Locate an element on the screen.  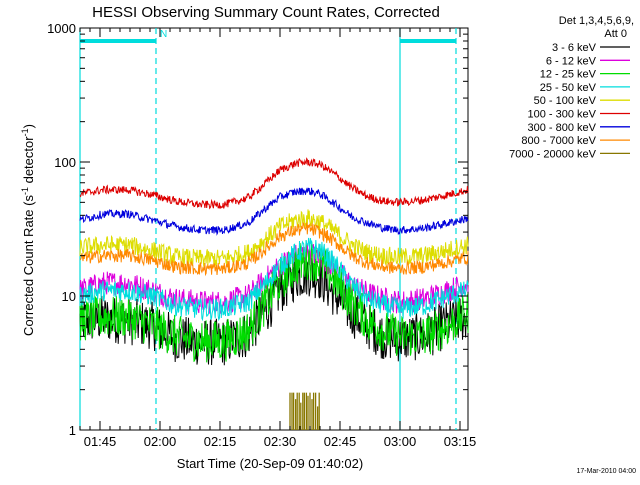
y-axis-label-sup-1: -1 is located at coordinates (25, 191).